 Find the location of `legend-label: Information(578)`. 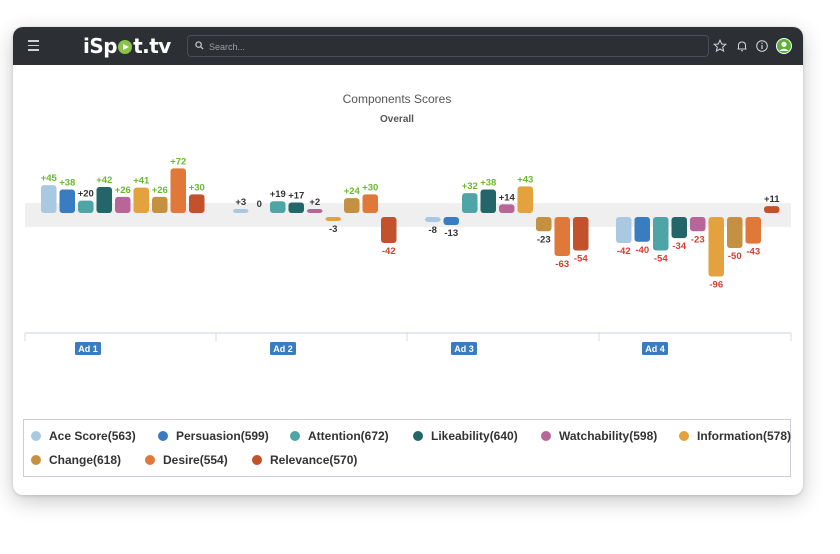

legend-label: Information(578) is located at coordinates (744, 436).